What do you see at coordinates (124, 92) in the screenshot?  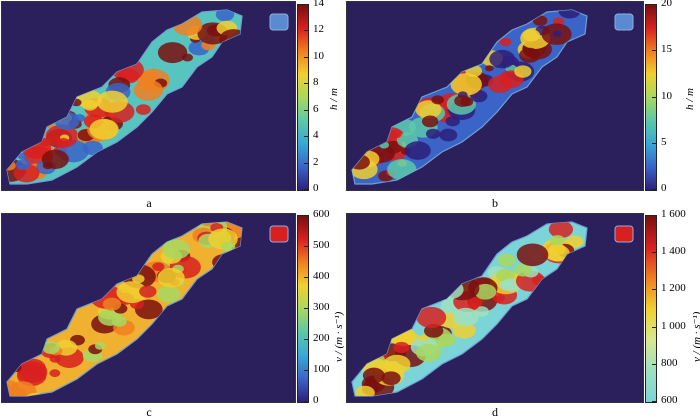 I see `anomalies-a` at bounding box center [124, 92].